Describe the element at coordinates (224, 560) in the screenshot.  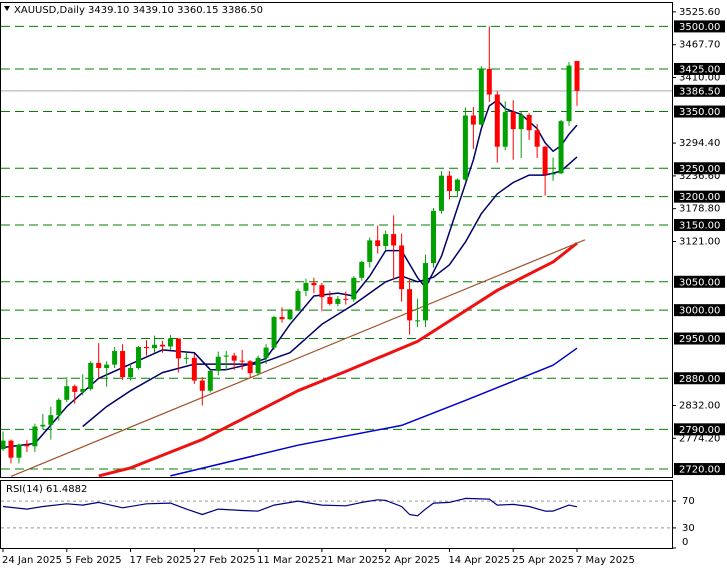
I see `x-tick-label: 27 Feb 2025` at that location.